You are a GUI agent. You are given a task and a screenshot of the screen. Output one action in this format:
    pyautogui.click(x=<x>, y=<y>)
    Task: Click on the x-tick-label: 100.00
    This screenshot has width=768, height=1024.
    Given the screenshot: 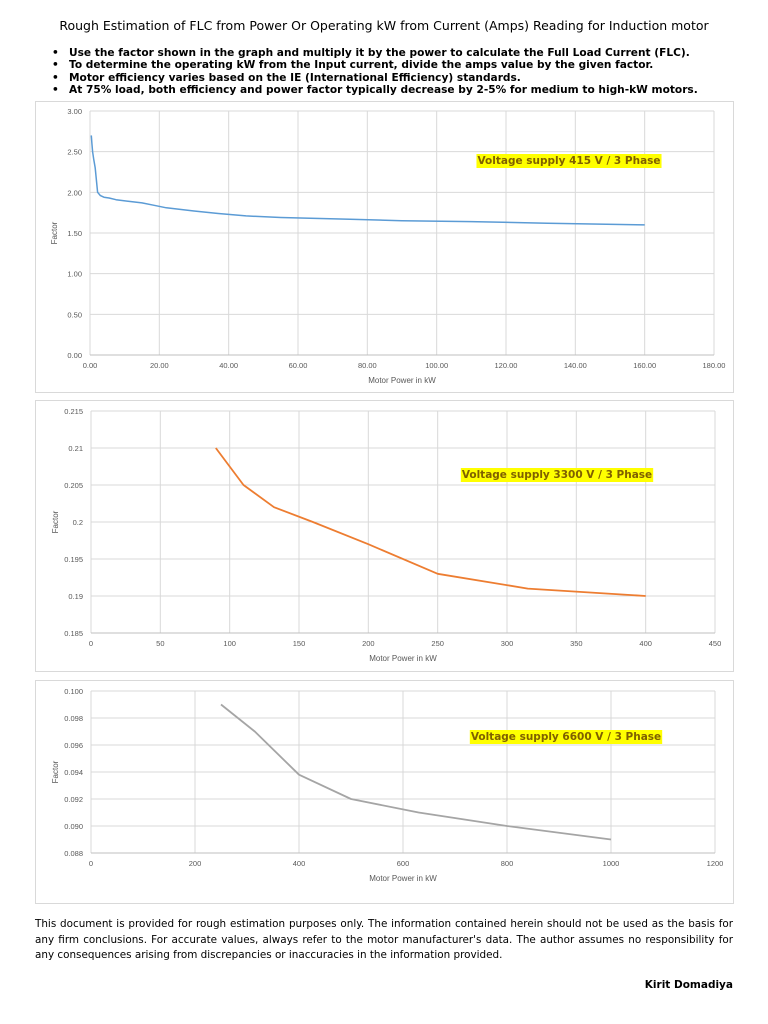 What is the action you would take?
    pyautogui.click(x=436, y=365)
    